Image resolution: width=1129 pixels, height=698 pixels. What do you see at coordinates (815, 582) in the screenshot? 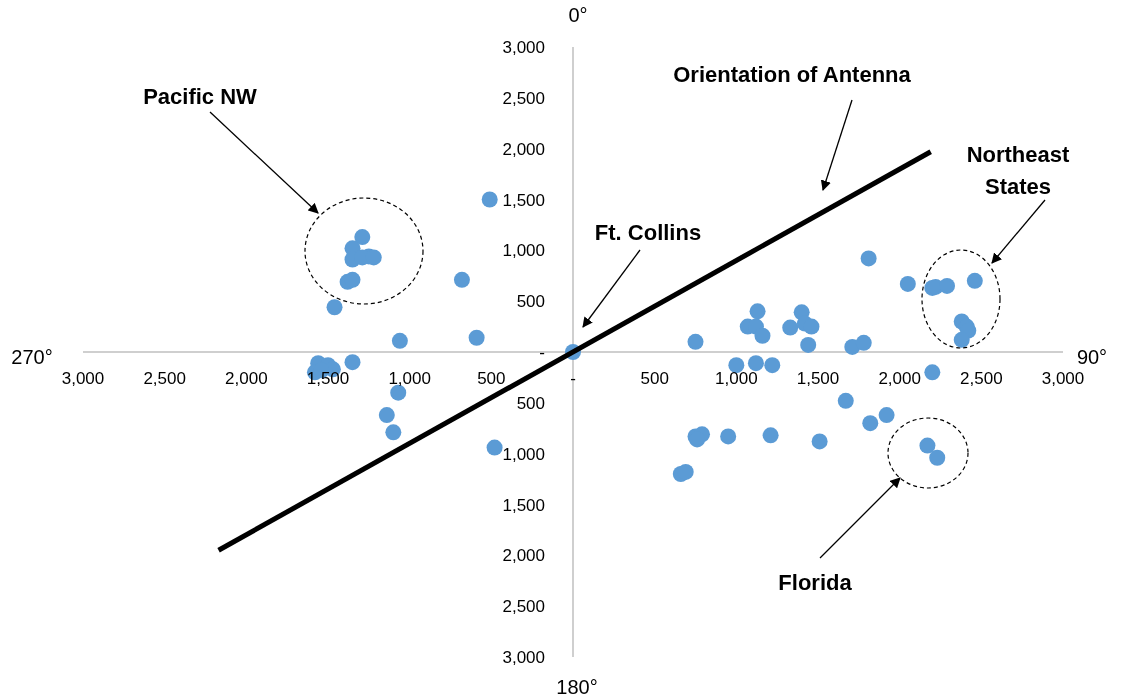
I see `annotation: Florida` at bounding box center [815, 582].